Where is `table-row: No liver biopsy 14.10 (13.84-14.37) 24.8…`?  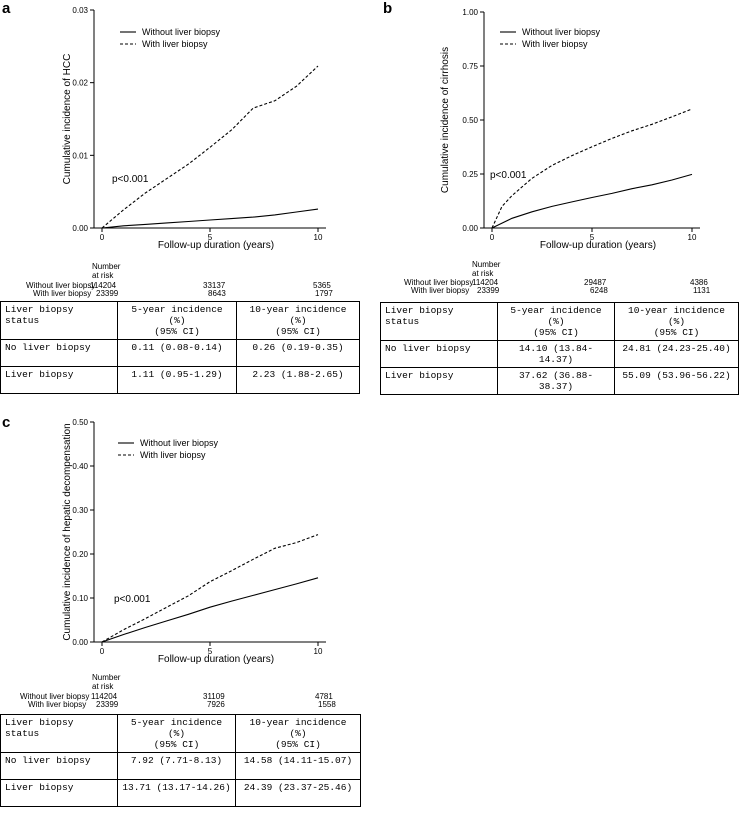
table-row: No liver biopsy 14.10 (13.84-14.37) 24.8… is located at coordinates (559, 354).